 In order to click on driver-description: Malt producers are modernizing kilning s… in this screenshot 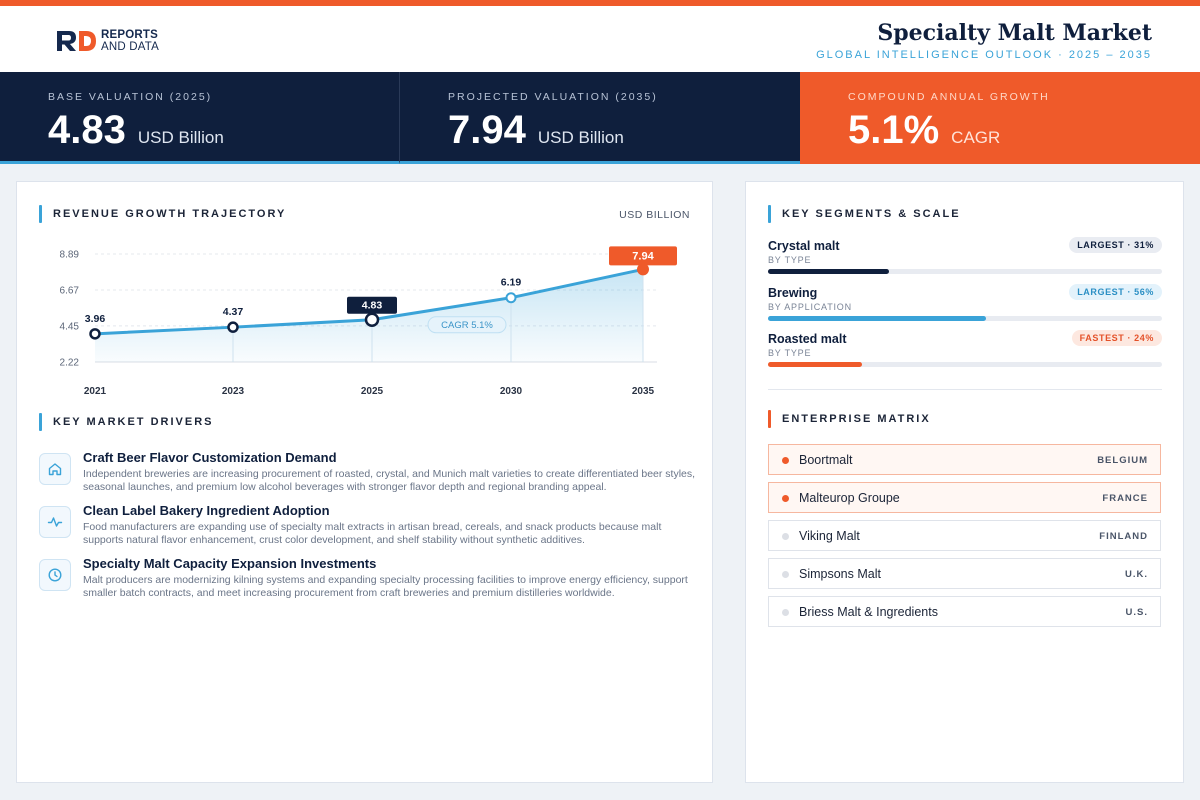, I will do `click(385, 586)`.